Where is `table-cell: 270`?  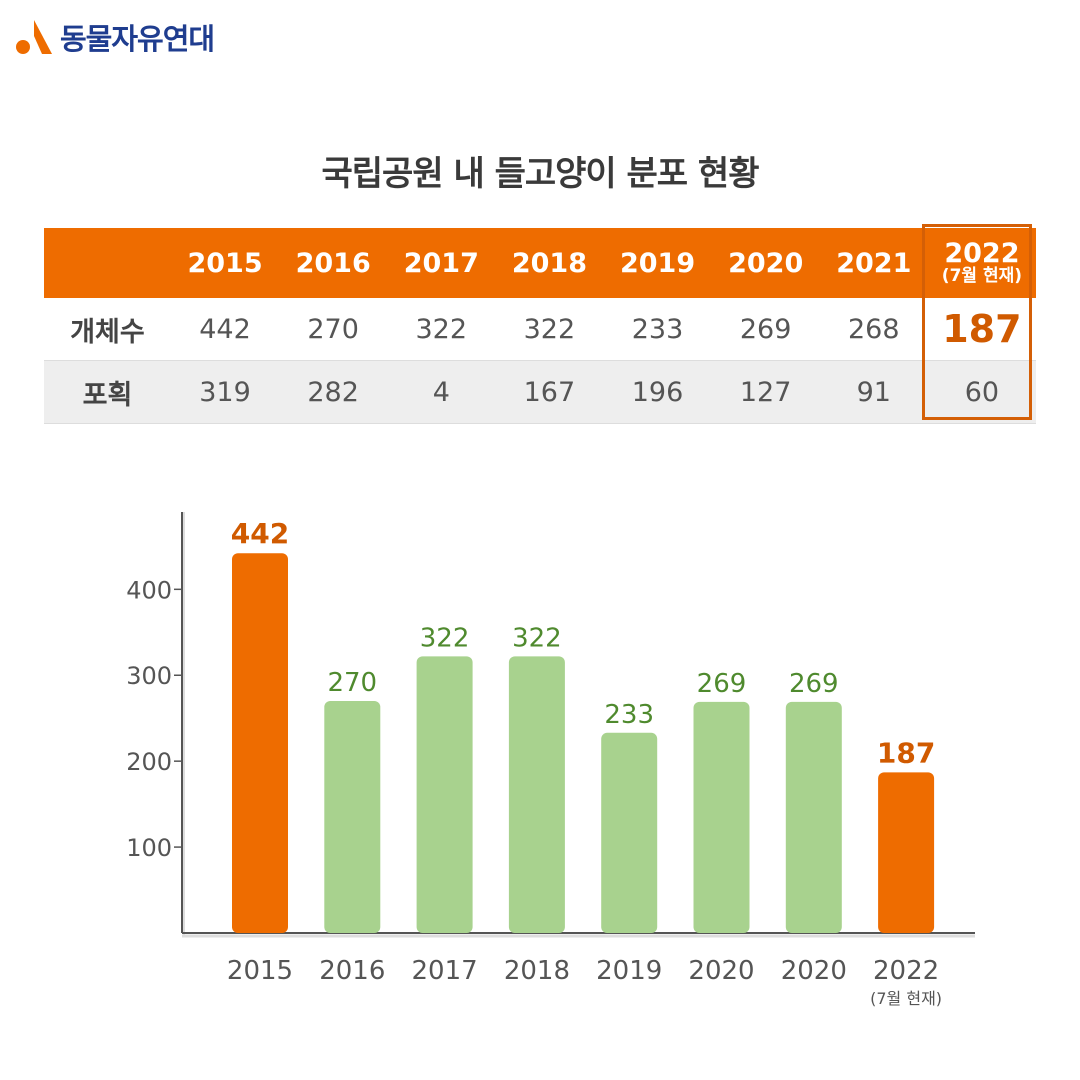 table-cell: 270 is located at coordinates (333, 329).